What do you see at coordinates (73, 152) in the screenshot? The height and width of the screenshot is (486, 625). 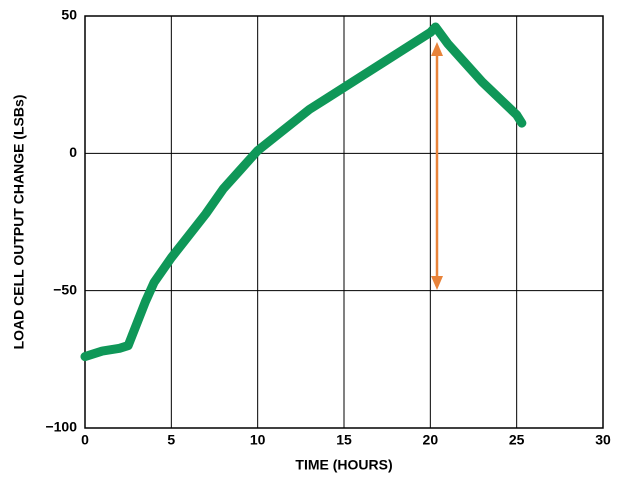 I see `y-tick-label: 0` at bounding box center [73, 152].